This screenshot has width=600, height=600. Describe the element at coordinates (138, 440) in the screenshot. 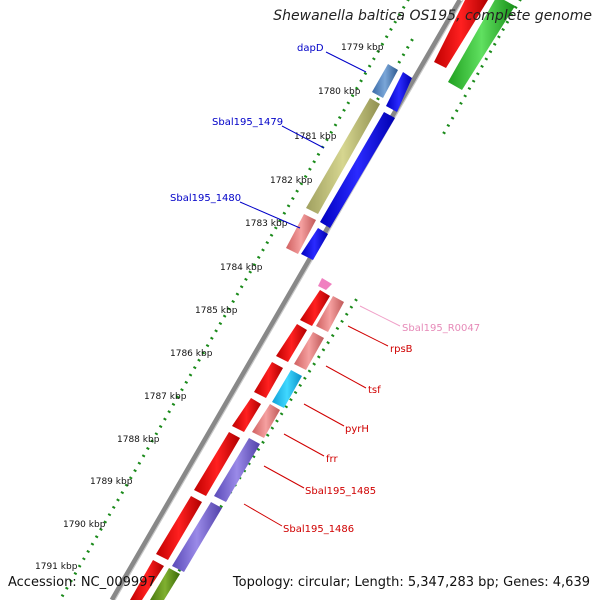

I see `ruler-label: 1788 kbp` at that location.